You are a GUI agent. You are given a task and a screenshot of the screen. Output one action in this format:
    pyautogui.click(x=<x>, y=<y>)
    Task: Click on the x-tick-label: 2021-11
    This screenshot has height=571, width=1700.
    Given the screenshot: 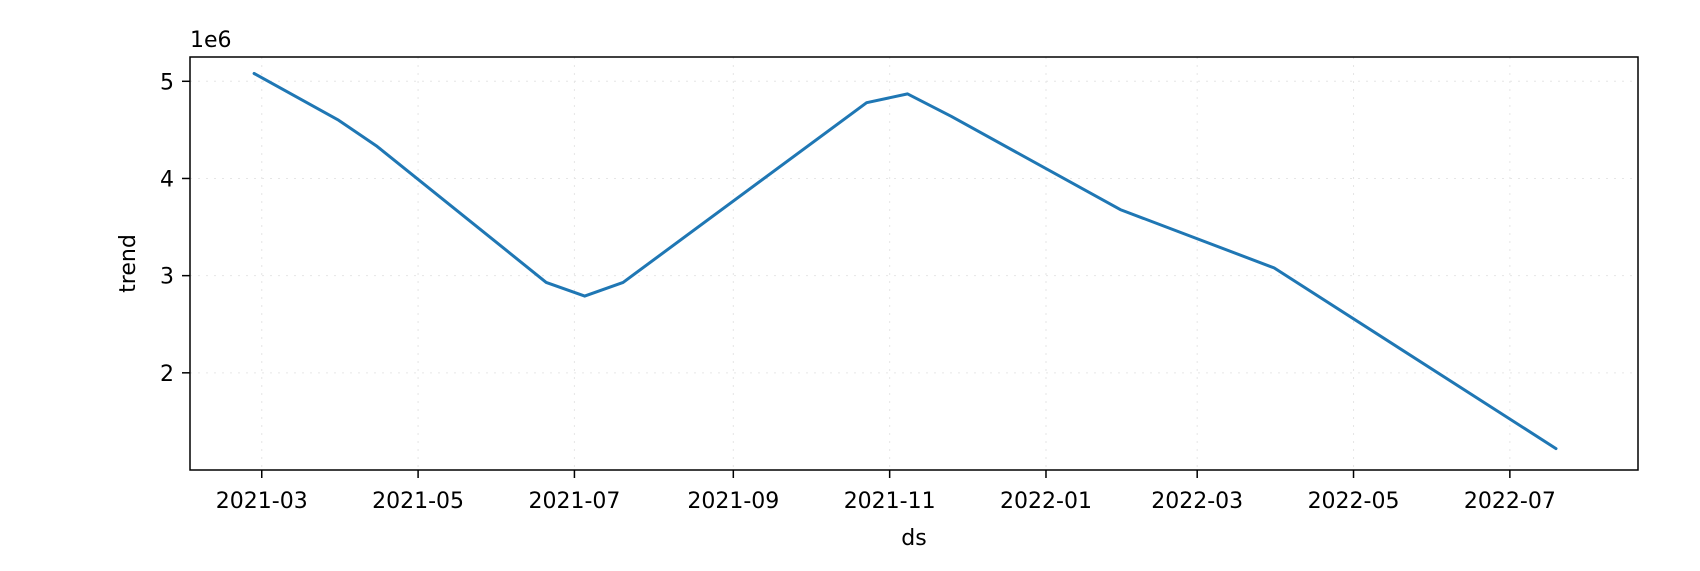 What is the action you would take?
    pyautogui.click(x=890, y=501)
    